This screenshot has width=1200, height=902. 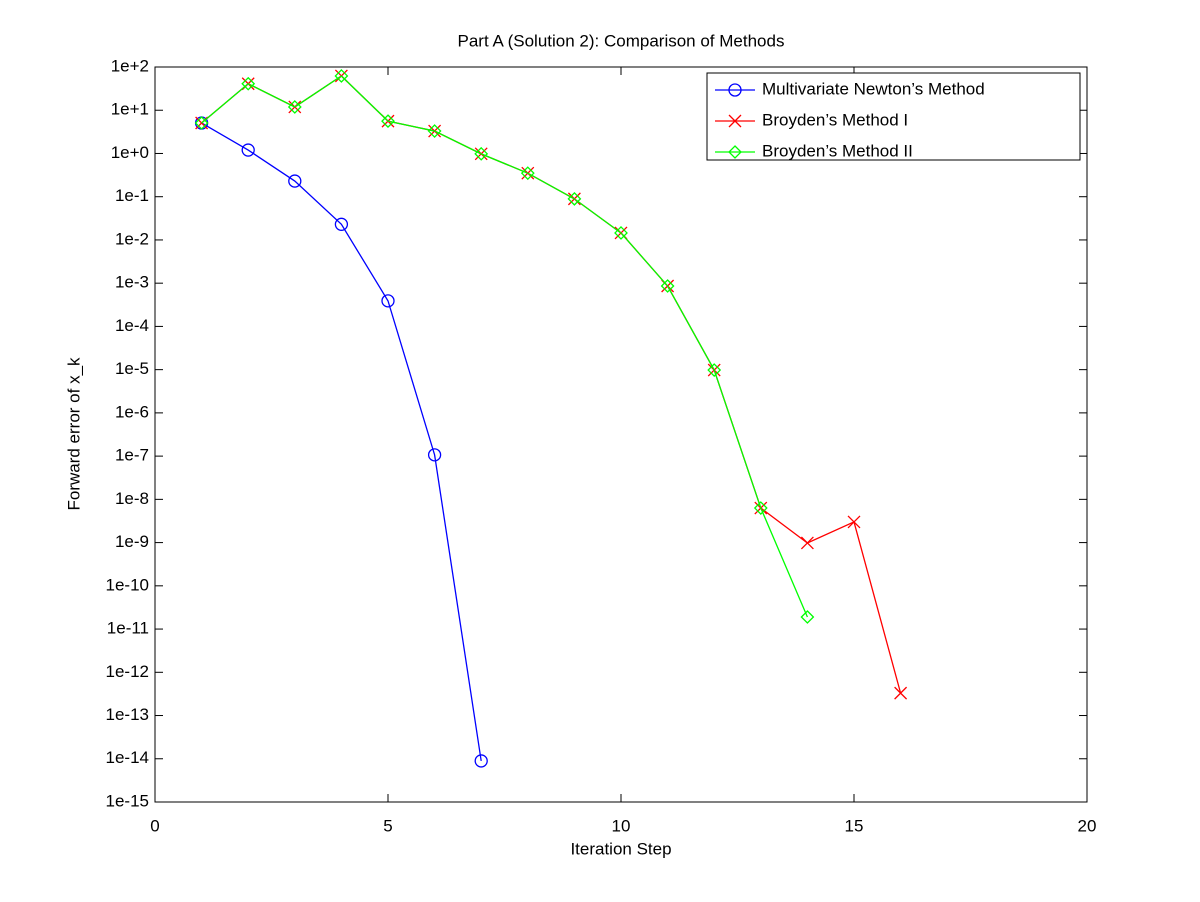 I want to click on legend-label: Broyden’s Method II, so click(x=837, y=150).